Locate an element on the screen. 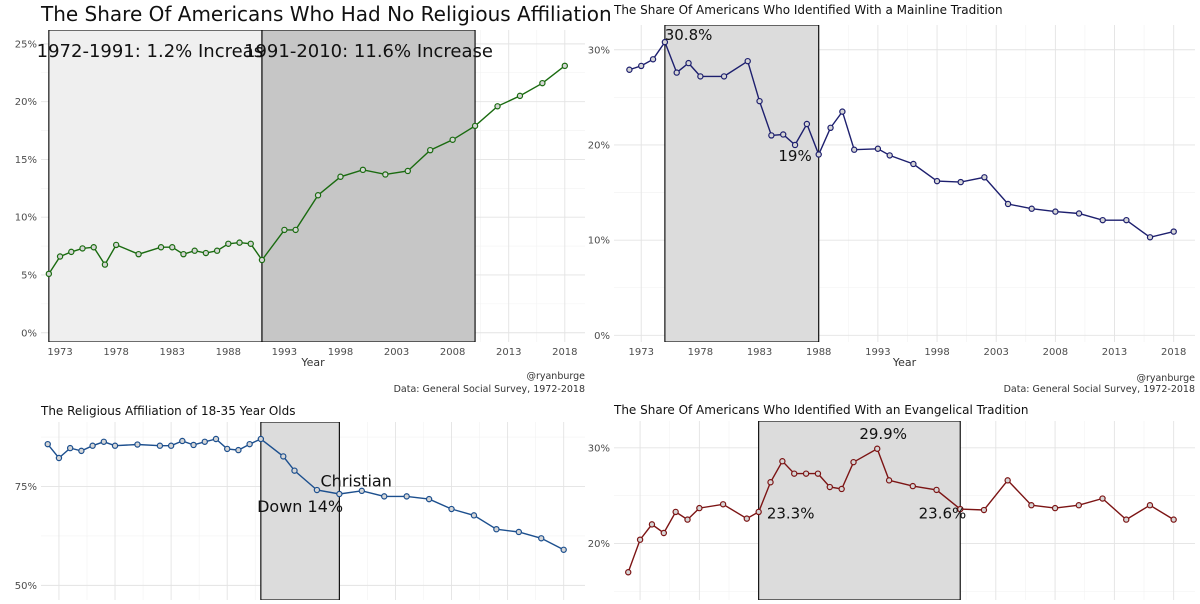 This screenshot has width=1200, height=604. shaded-region-label: 1991-2010: 11.6% Increase is located at coordinates (368, 51).